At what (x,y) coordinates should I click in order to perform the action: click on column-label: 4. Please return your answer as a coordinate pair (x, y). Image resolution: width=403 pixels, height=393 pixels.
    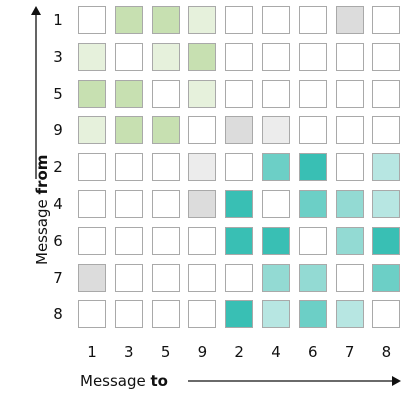
    Looking at the image, I should click on (276, 352).